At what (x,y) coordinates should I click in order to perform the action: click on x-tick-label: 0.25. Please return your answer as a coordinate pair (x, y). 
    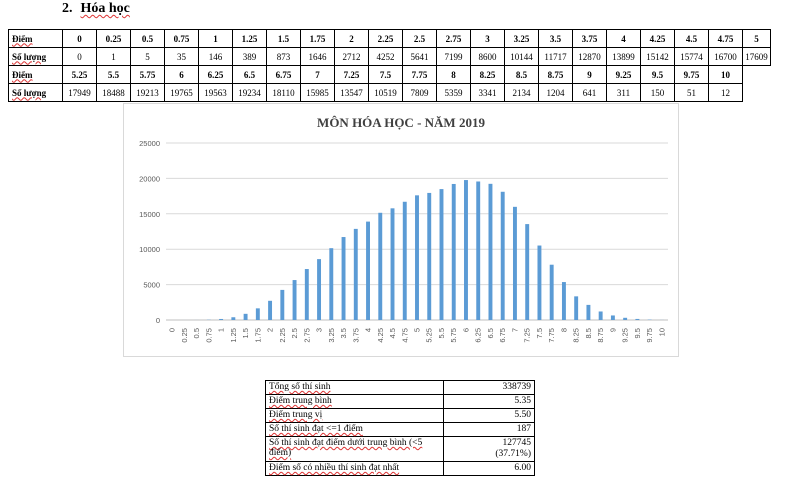
    Looking at the image, I should click on (184, 335).